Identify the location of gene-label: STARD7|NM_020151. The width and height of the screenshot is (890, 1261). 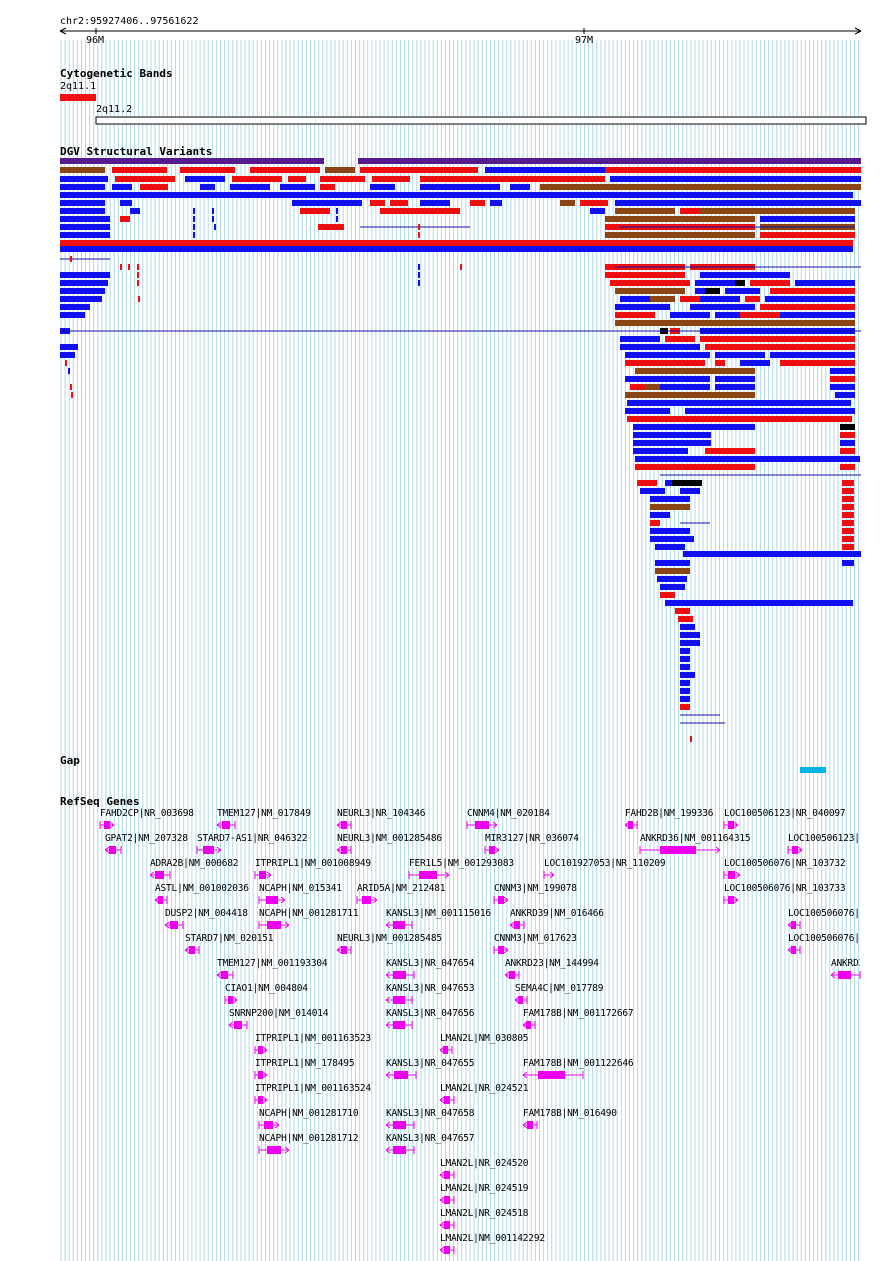
(229, 938).